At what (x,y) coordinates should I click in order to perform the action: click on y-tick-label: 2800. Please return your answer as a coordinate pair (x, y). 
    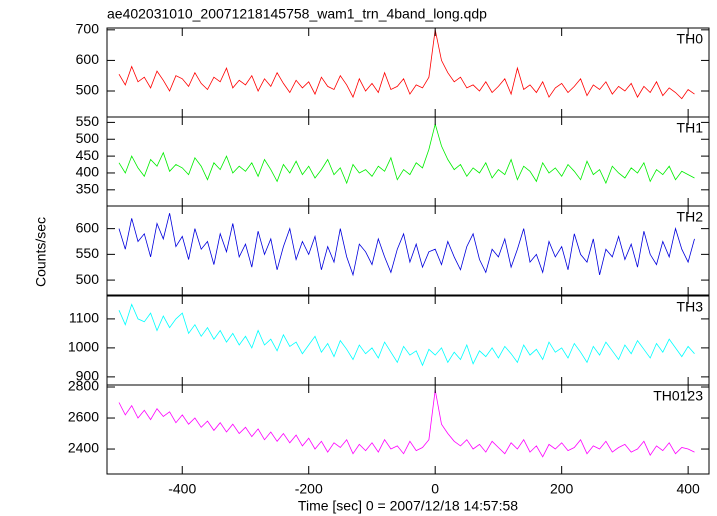
    Looking at the image, I should click on (83, 386).